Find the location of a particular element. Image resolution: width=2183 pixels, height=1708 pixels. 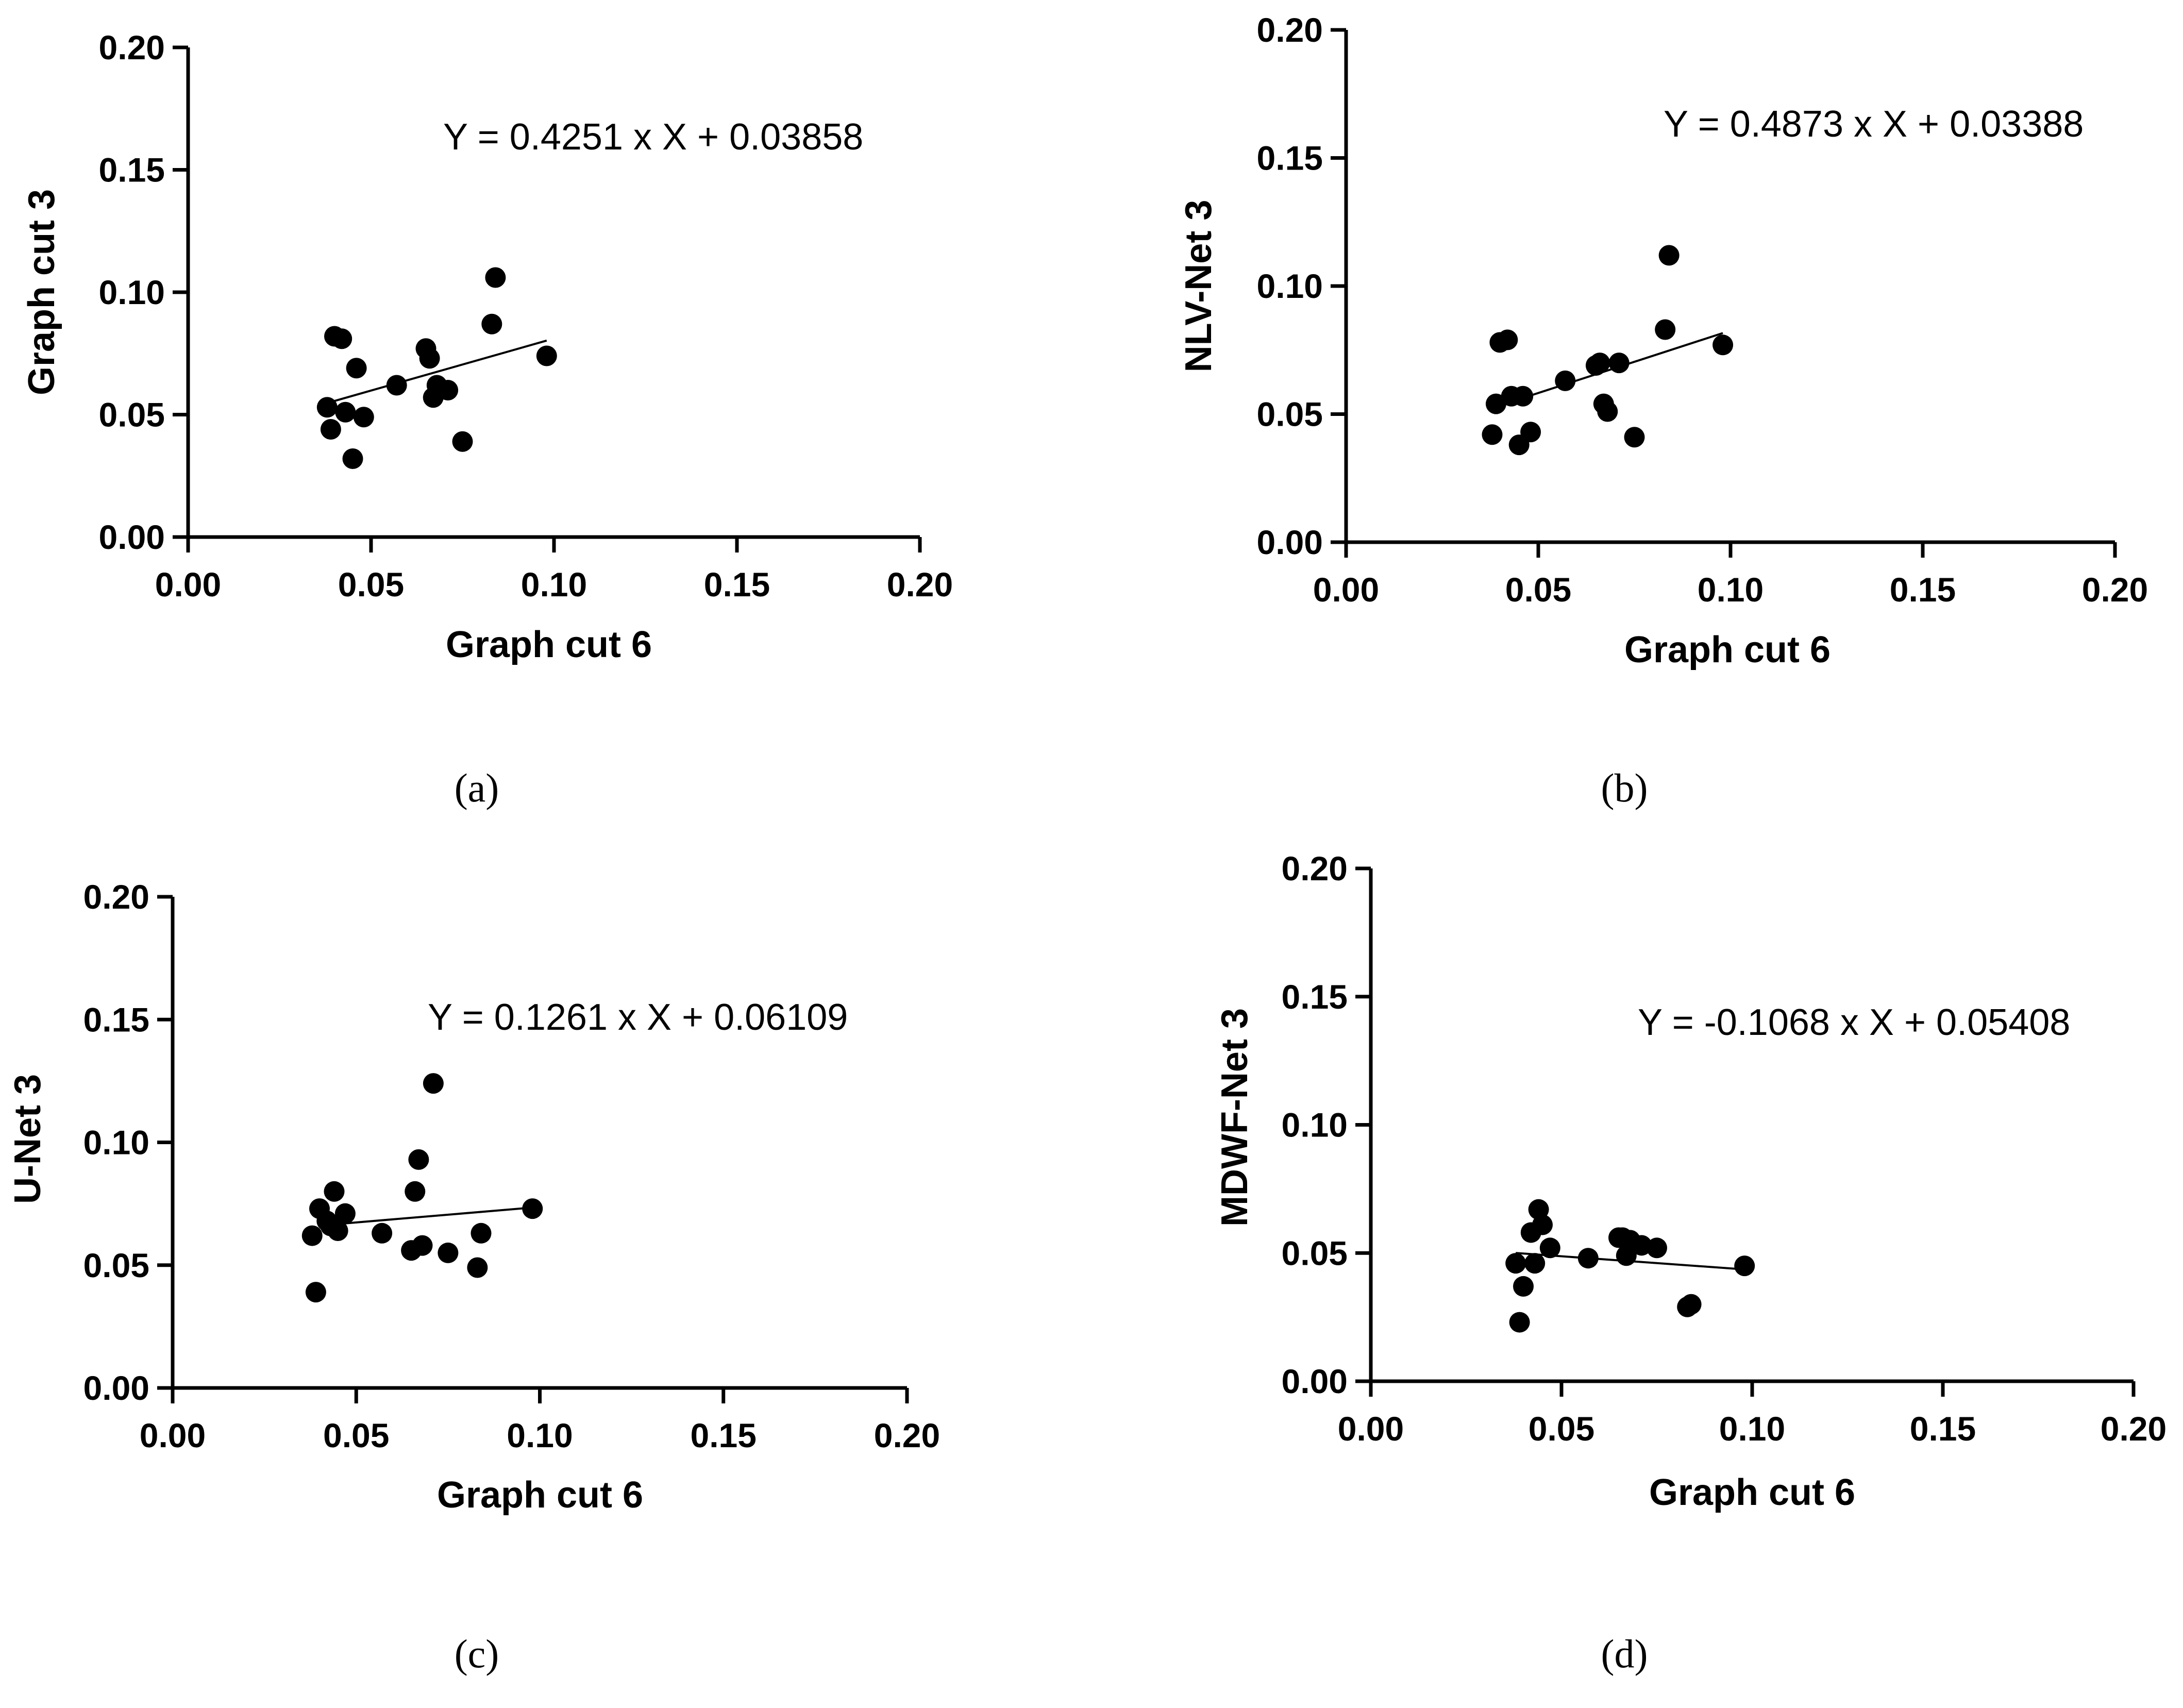

panel-label: (c) is located at coordinates (477, 1653).